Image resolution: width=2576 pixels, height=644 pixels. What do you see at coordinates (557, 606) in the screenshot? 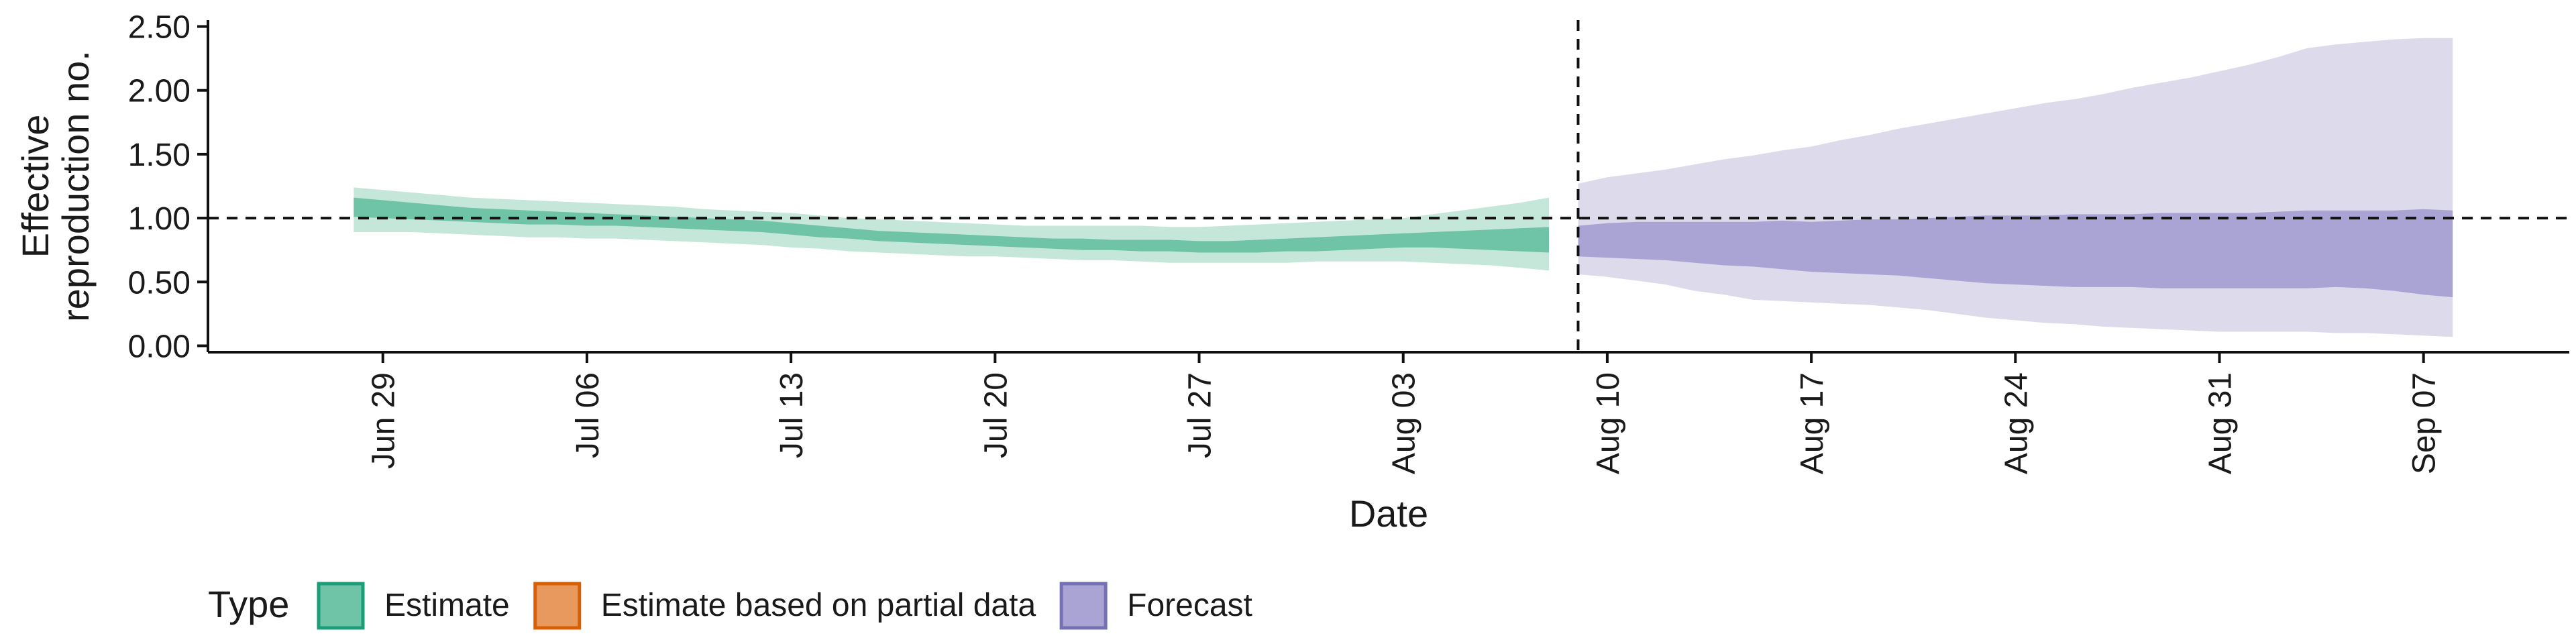
I see `legend-key-estimate-based-on-partial-data` at bounding box center [557, 606].